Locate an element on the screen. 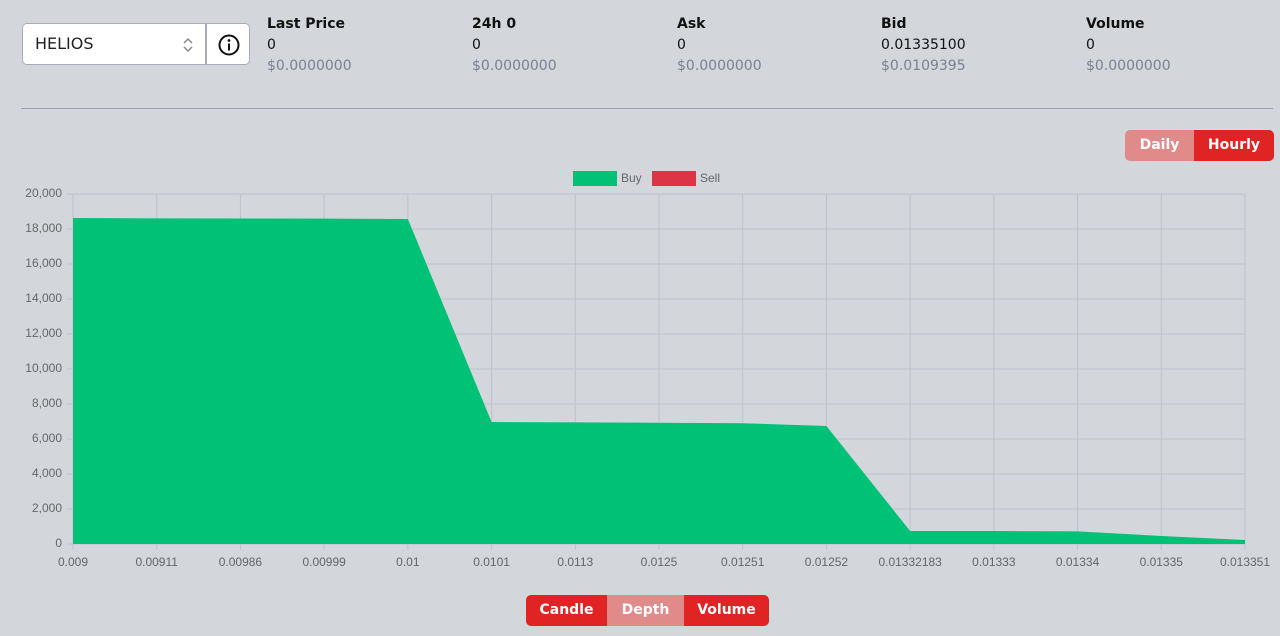 The width and height of the screenshot is (1280, 636). x-tick-label: 0.009 is located at coordinates (73, 562).